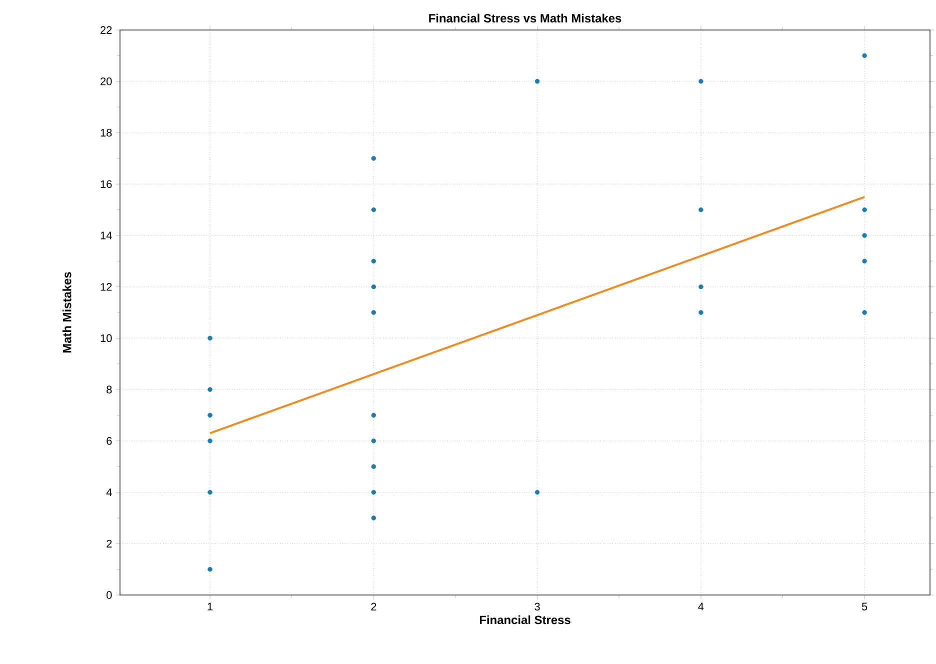  I want to click on y-tick-label: 8, so click(109, 390).